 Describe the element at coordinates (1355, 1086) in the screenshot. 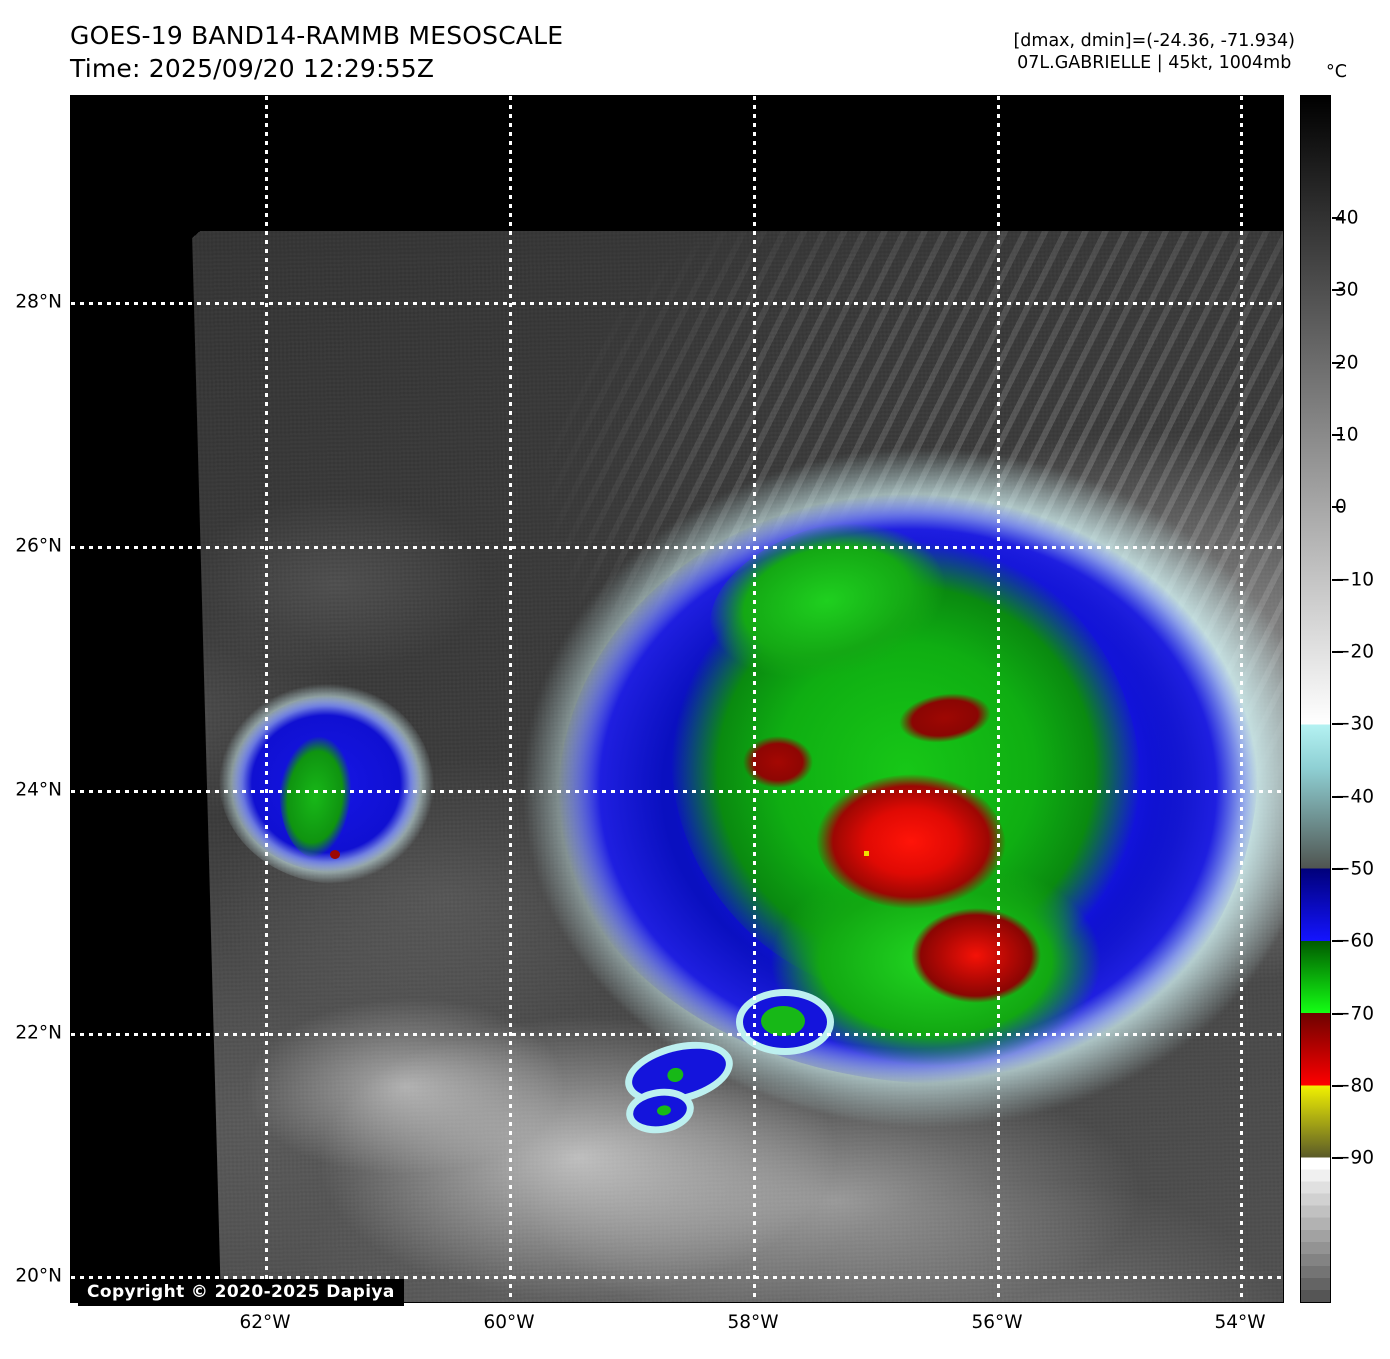

I see `colorbar-tick-label--80: −80` at that location.